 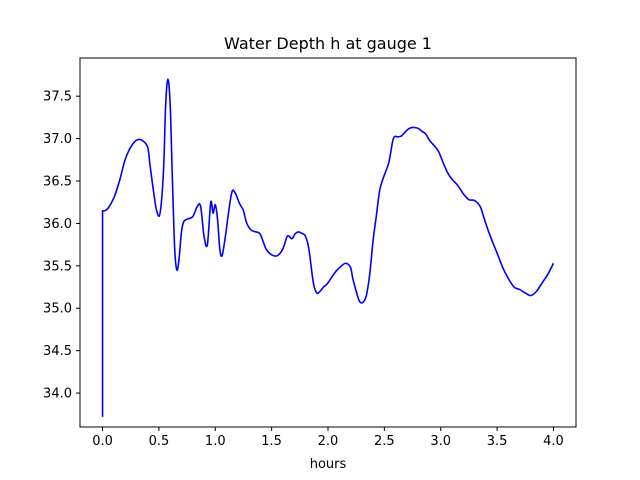 What do you see at coordinates (271, 441) in the screenshot?
I see `x-tick-label: 1.5` at bounding box center [271, 441].